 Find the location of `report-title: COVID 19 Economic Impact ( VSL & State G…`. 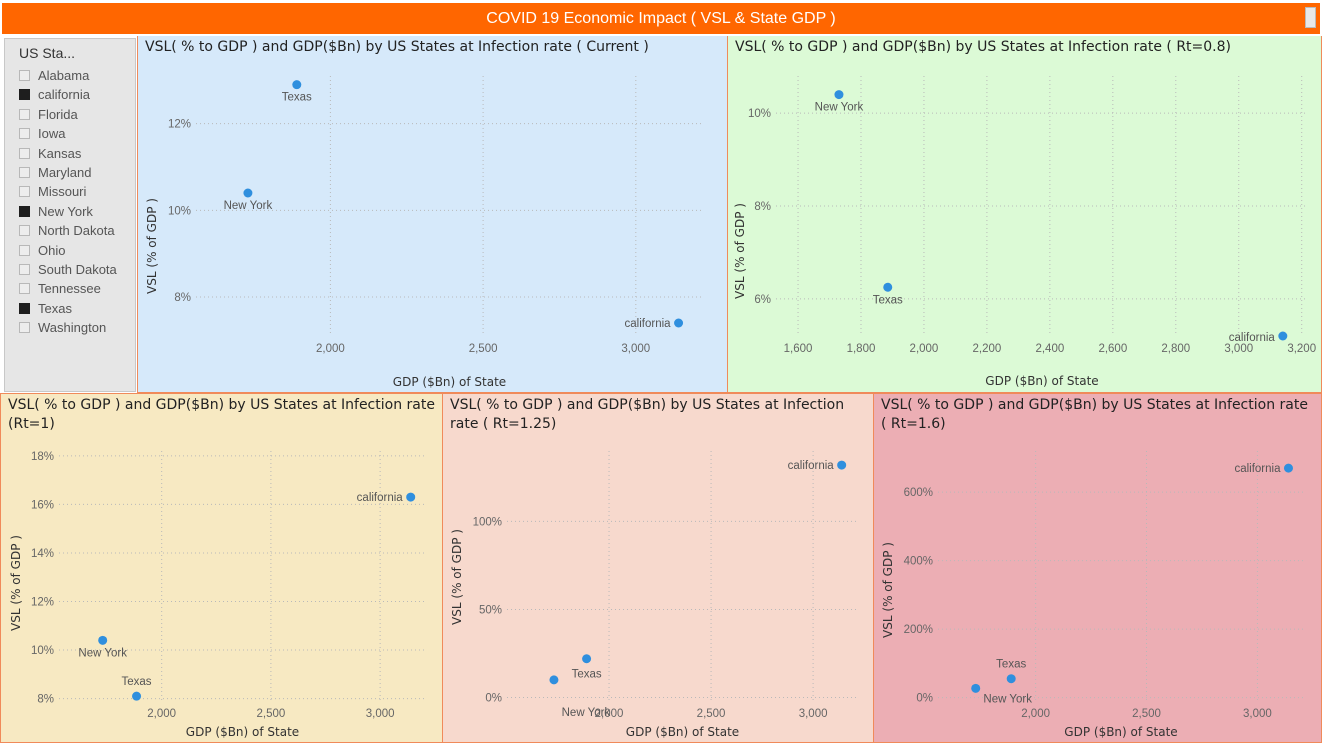

report-title: COVID 19 Economic Impact ( VSL & State G… is located at coordinates (661, 18).